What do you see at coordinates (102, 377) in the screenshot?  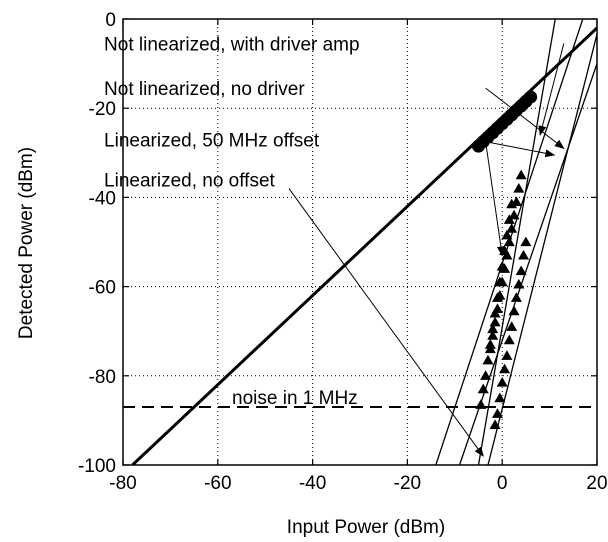 I see `y-tick-label: -80` at bounding box center [102, 377].